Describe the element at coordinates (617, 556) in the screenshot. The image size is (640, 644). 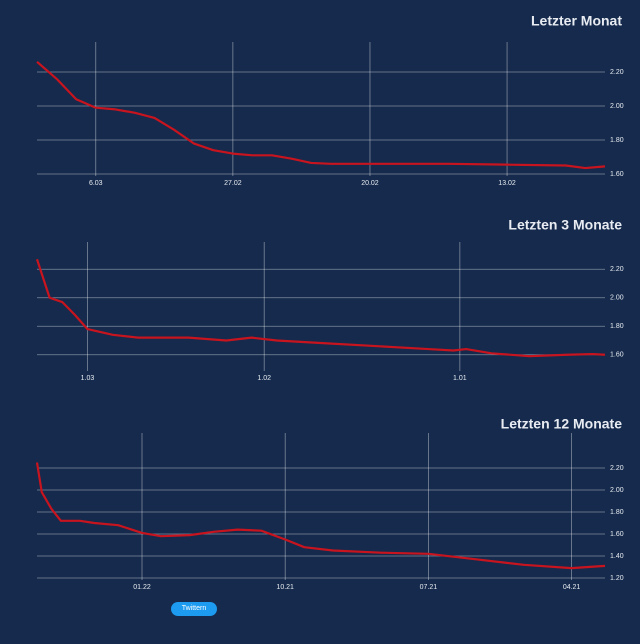
I see `y-tick-label: 1.40` at that location.